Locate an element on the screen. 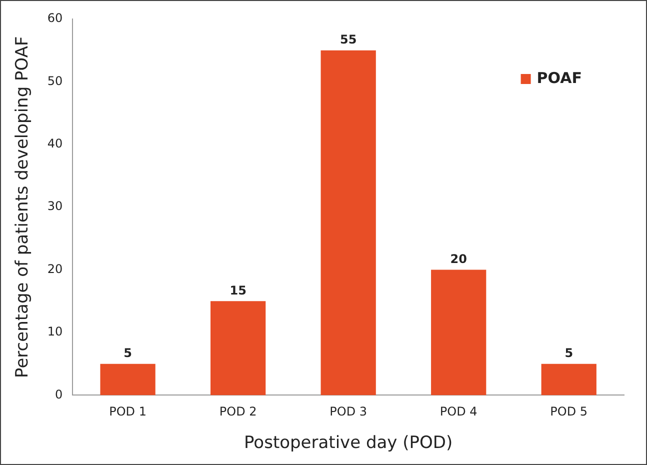  y-tick-label: 40 is located at coordinates (55, 143).